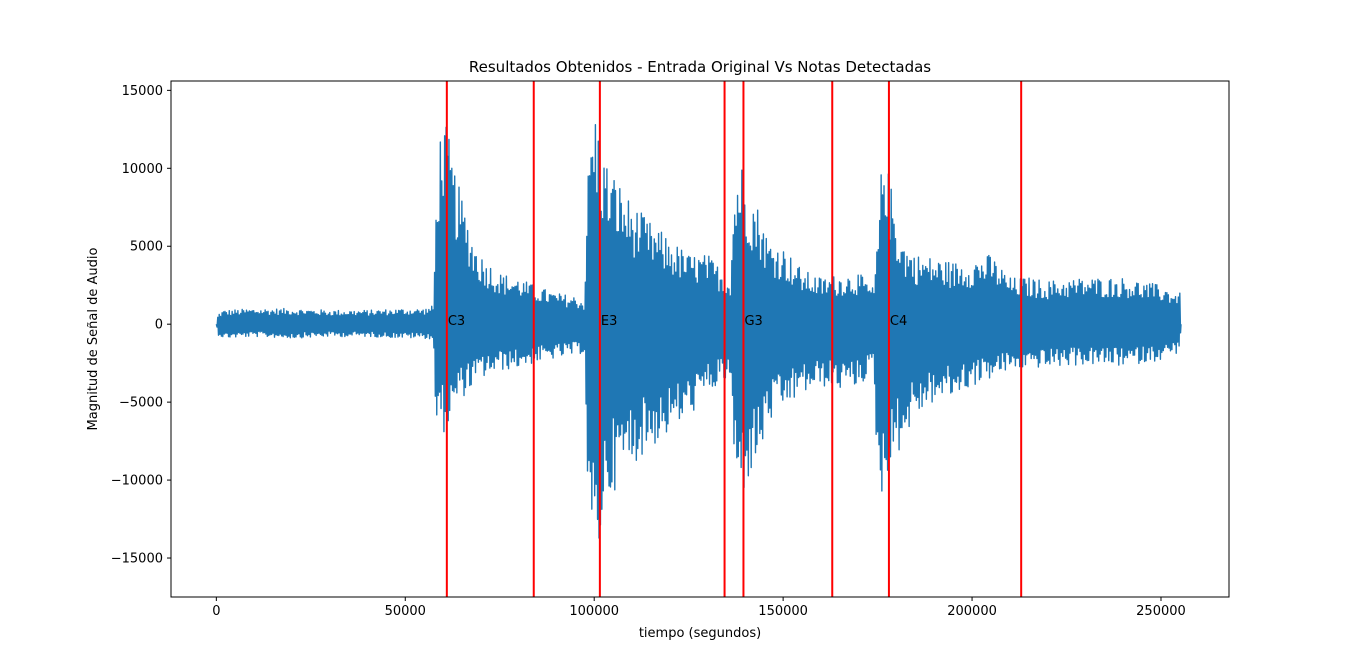 The height and width of the screenshot is (671, 1366). I want to click on x-tick-label: 50000, so click(405, 611).